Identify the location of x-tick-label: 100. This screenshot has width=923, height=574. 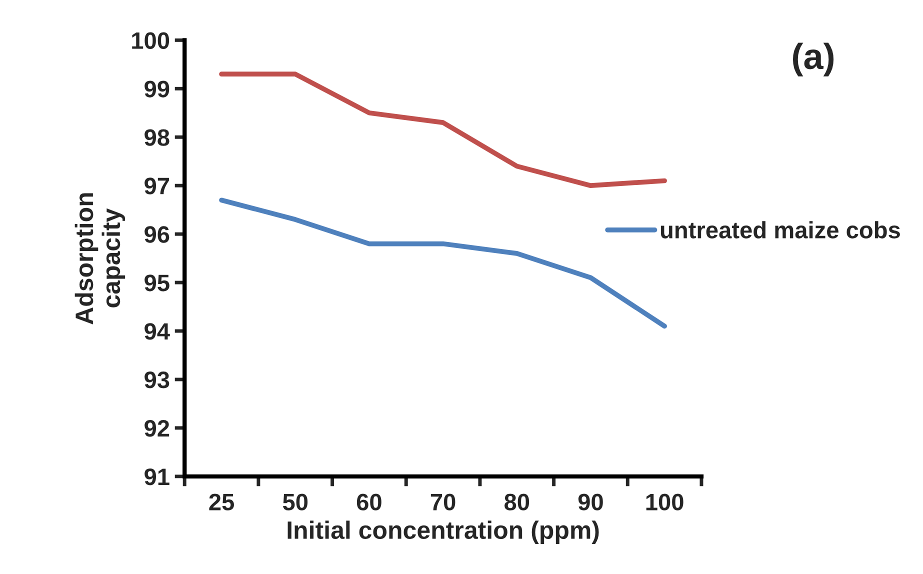
(665, 502).